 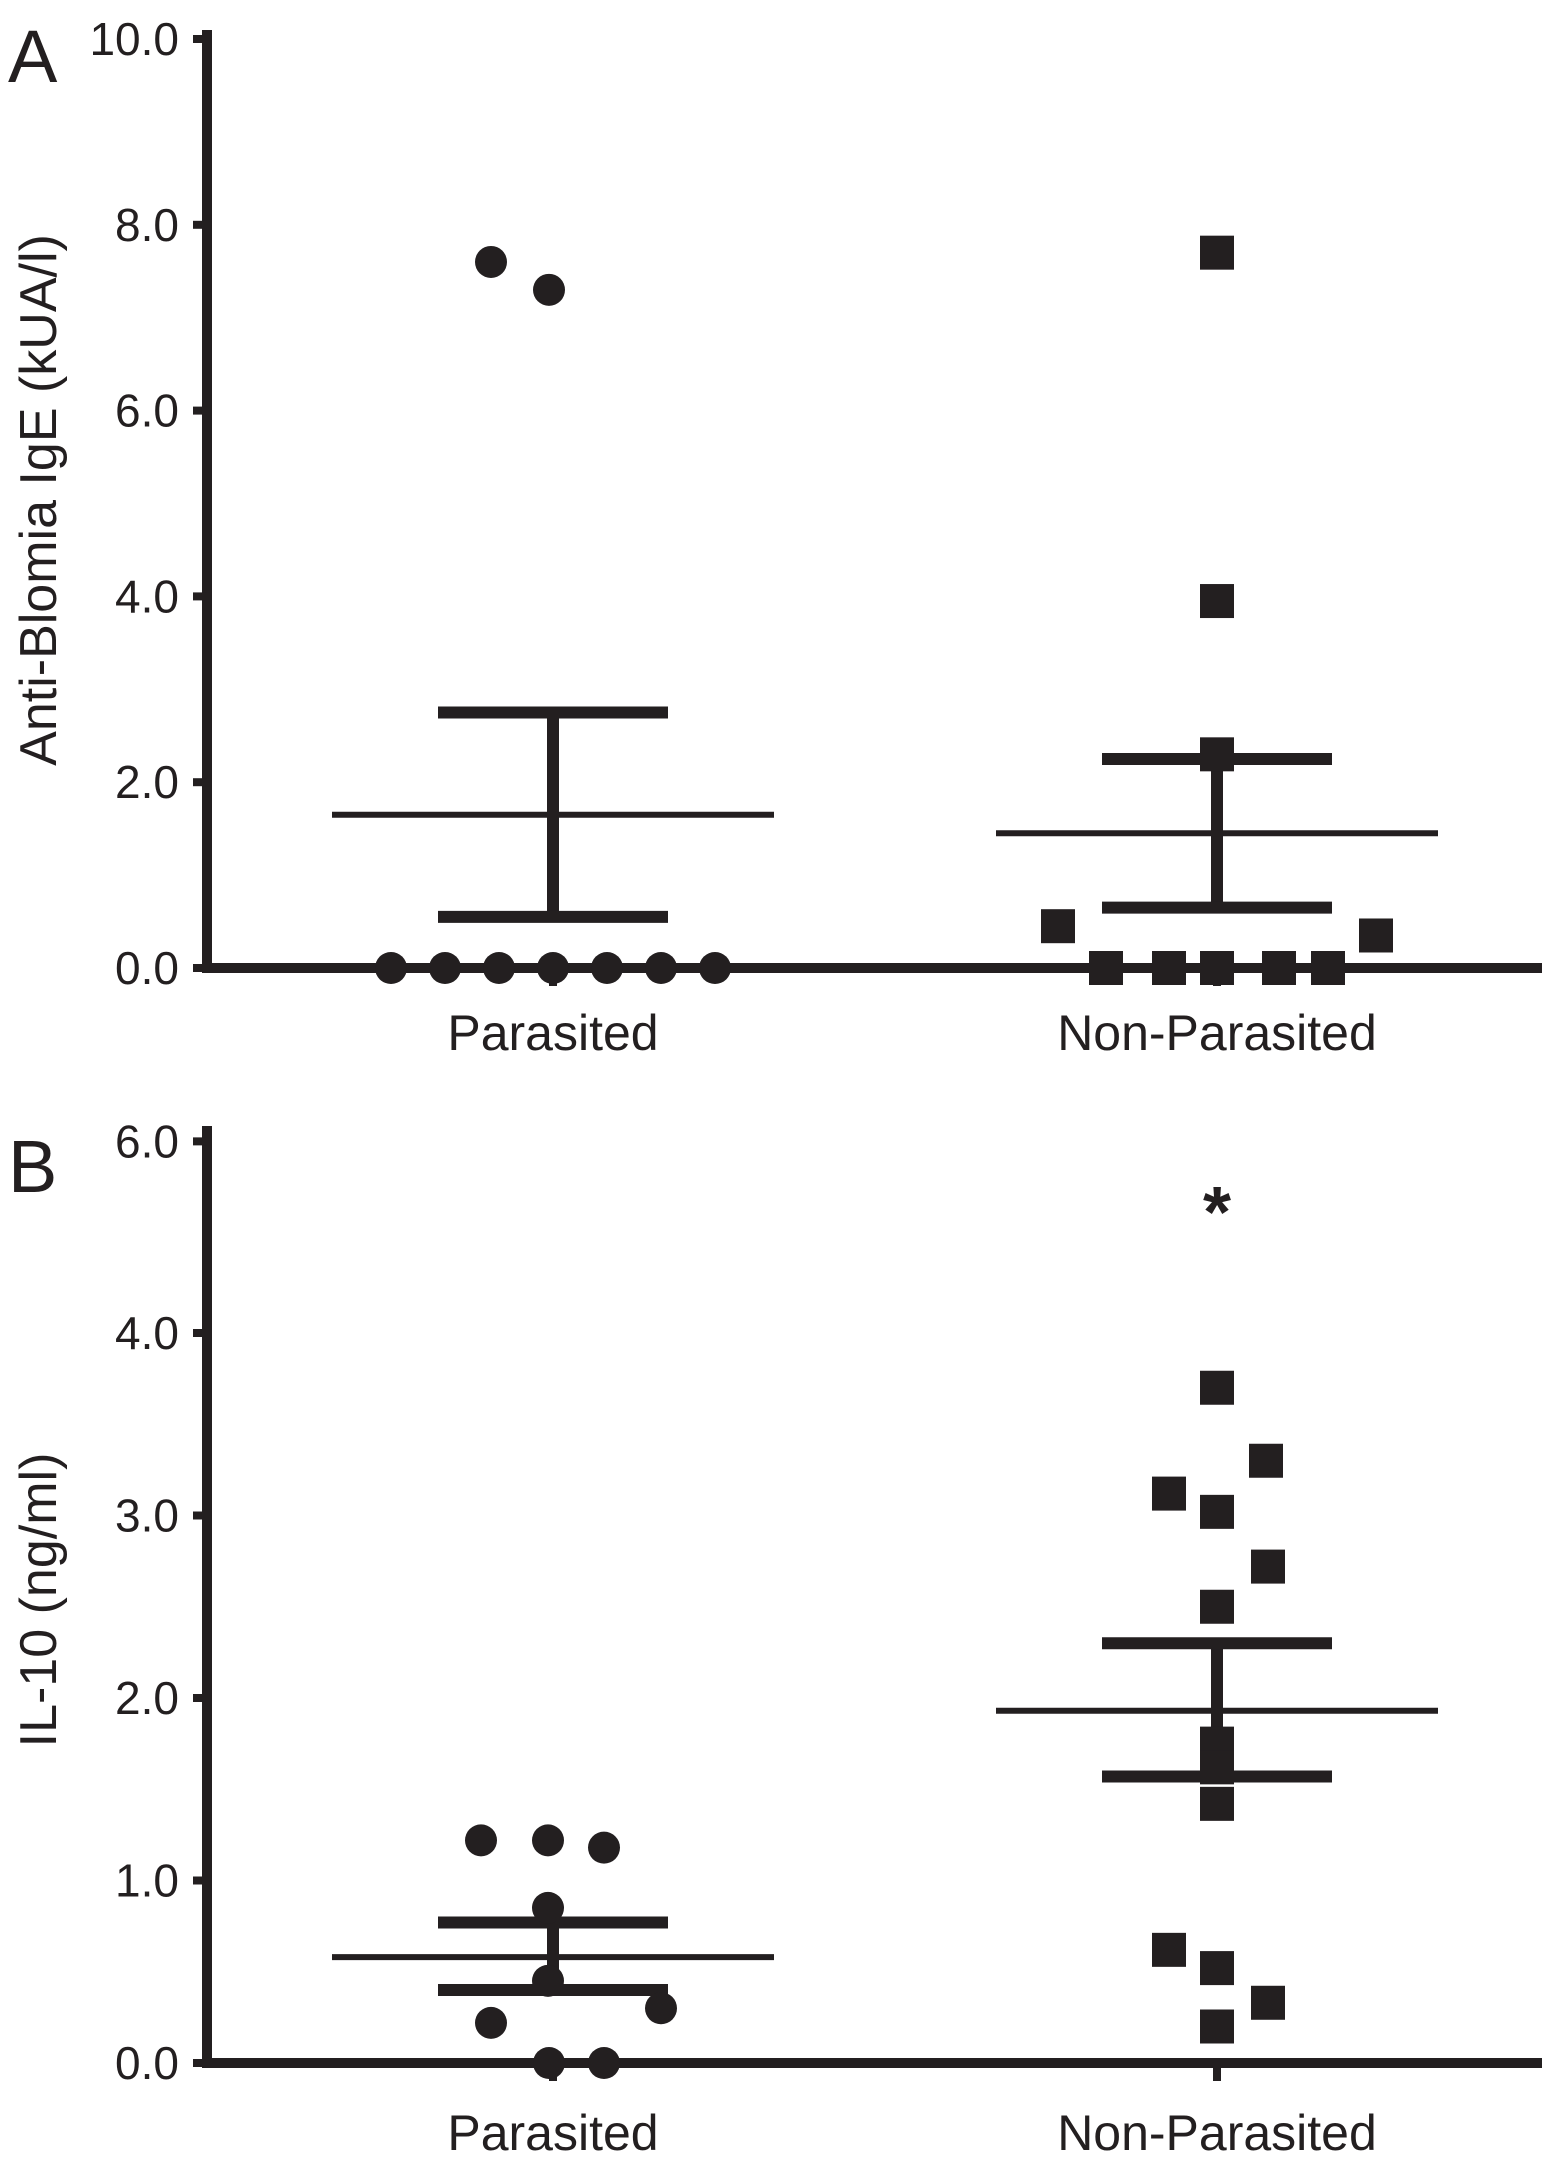 What do you see at coordinates (1217, 1213) in the screenshot?
I see `significance-asterisk: *` at bounding box center [1217, 1213].